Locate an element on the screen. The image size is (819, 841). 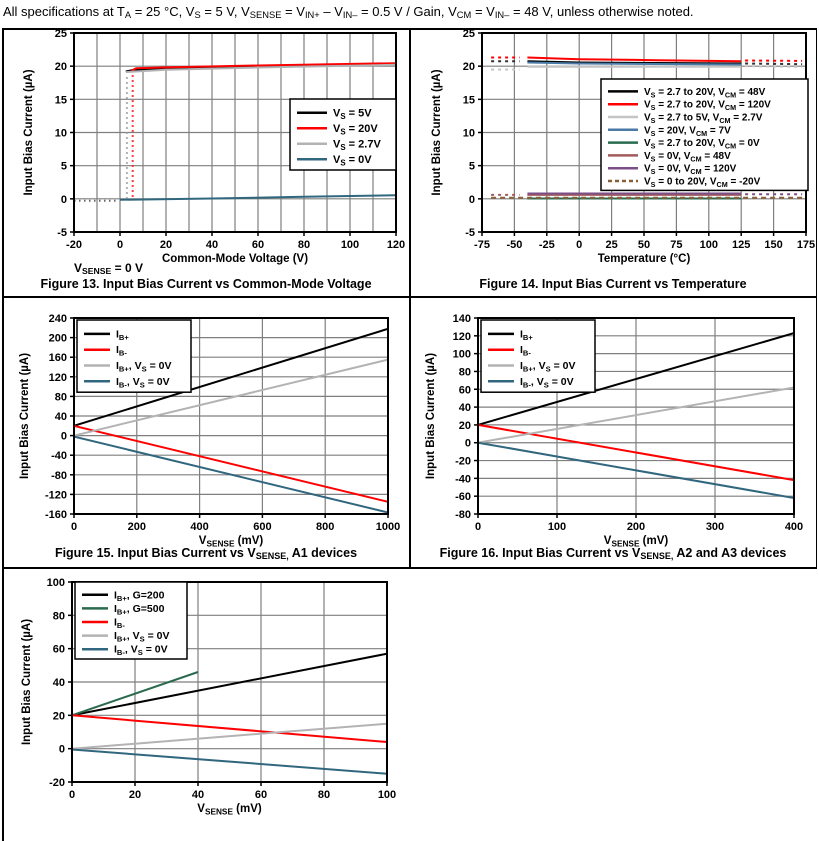
y-tick-label: 80 is located at coordinates (465, 372).